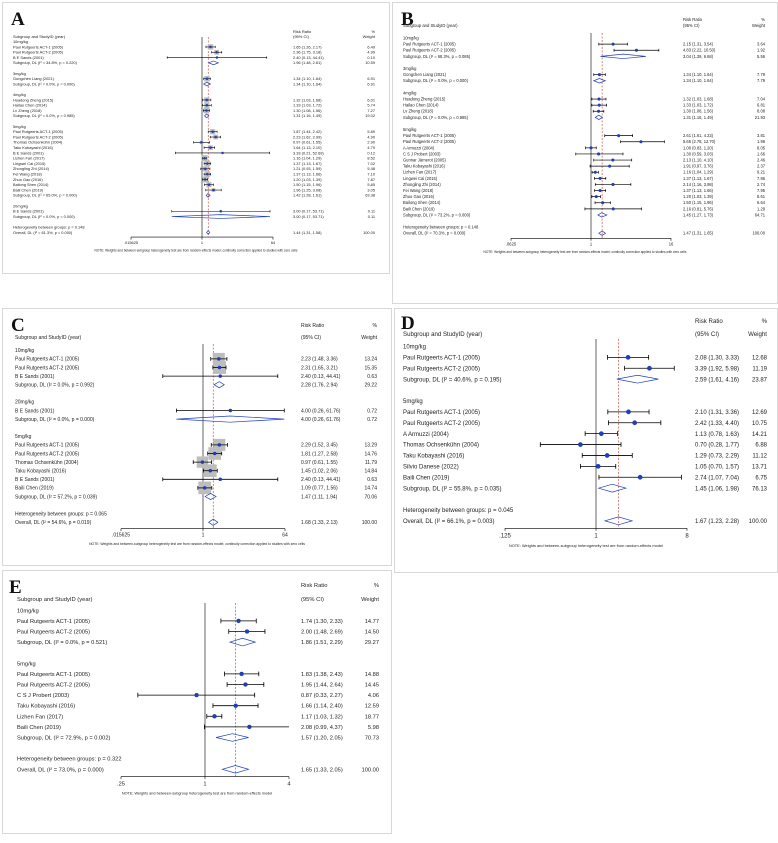 The image size is (778, 843). What do you see at coordinates (717, 424) in the screenshot?
I see `rr-ci-value: 2.42 (1.33, 4.40)` at bounding box center [717, 424].